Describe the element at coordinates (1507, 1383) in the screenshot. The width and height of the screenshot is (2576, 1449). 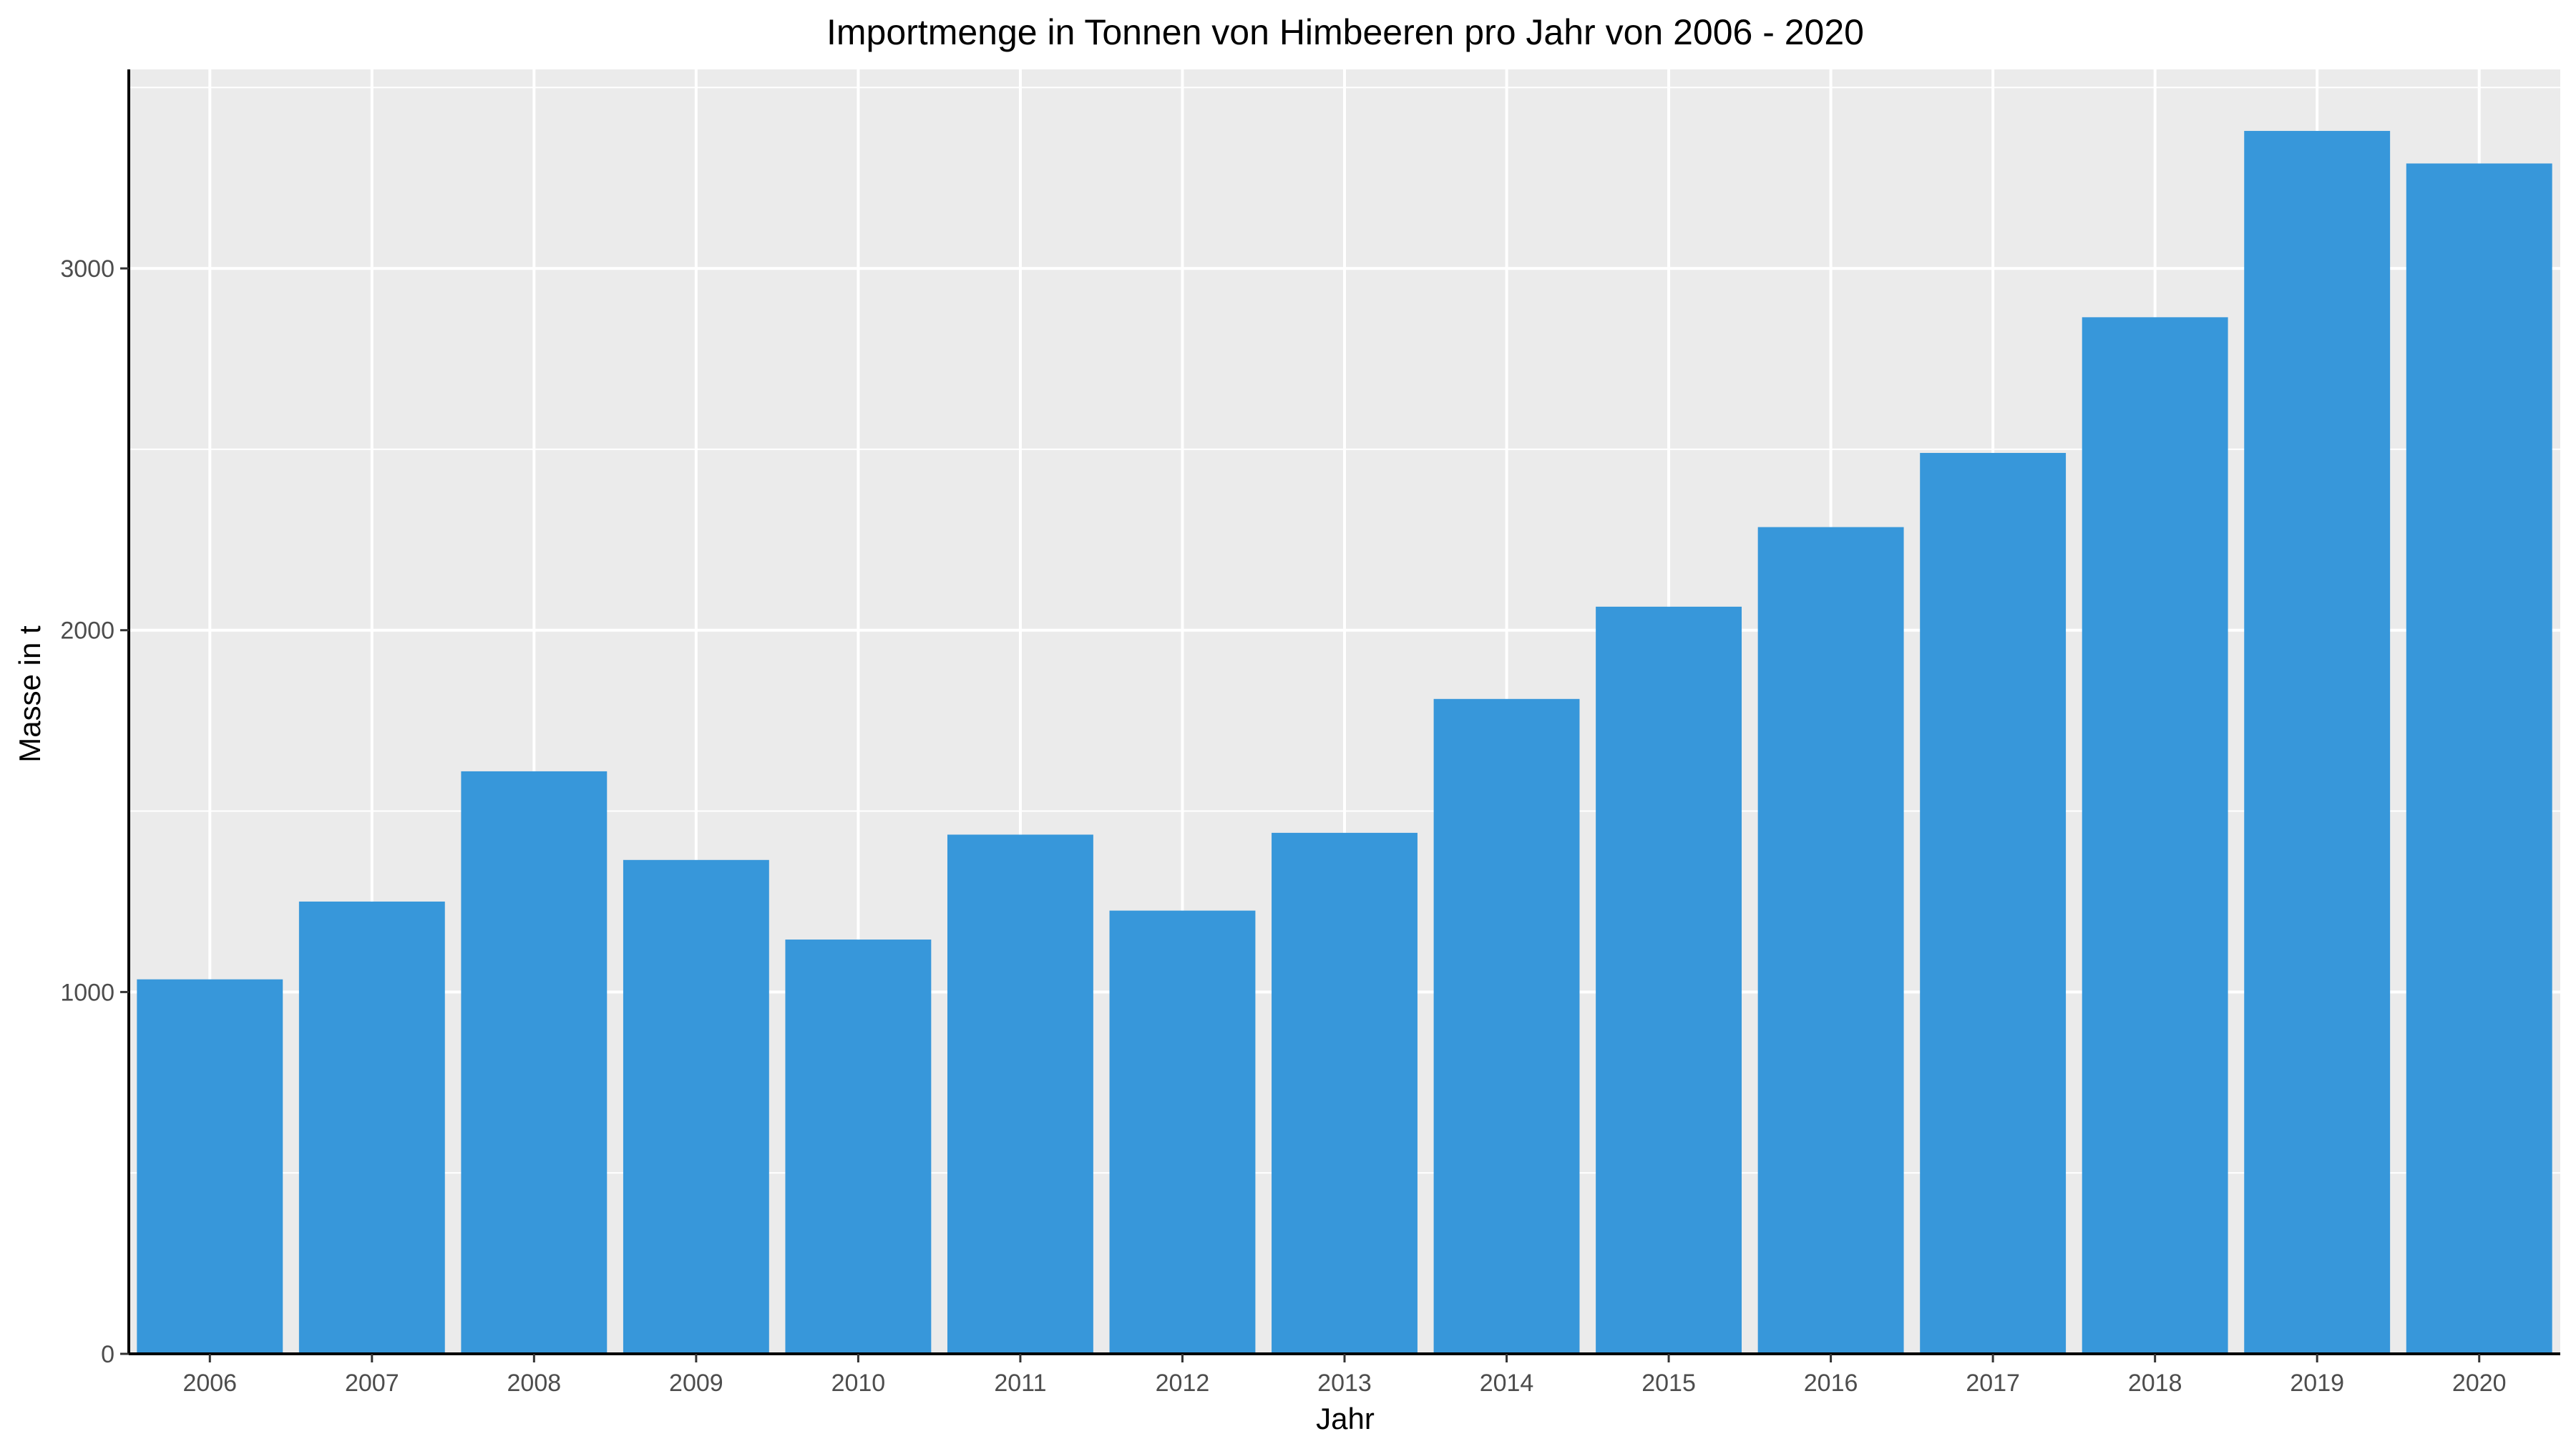
I see `x-tick-label: 2014` at that location.